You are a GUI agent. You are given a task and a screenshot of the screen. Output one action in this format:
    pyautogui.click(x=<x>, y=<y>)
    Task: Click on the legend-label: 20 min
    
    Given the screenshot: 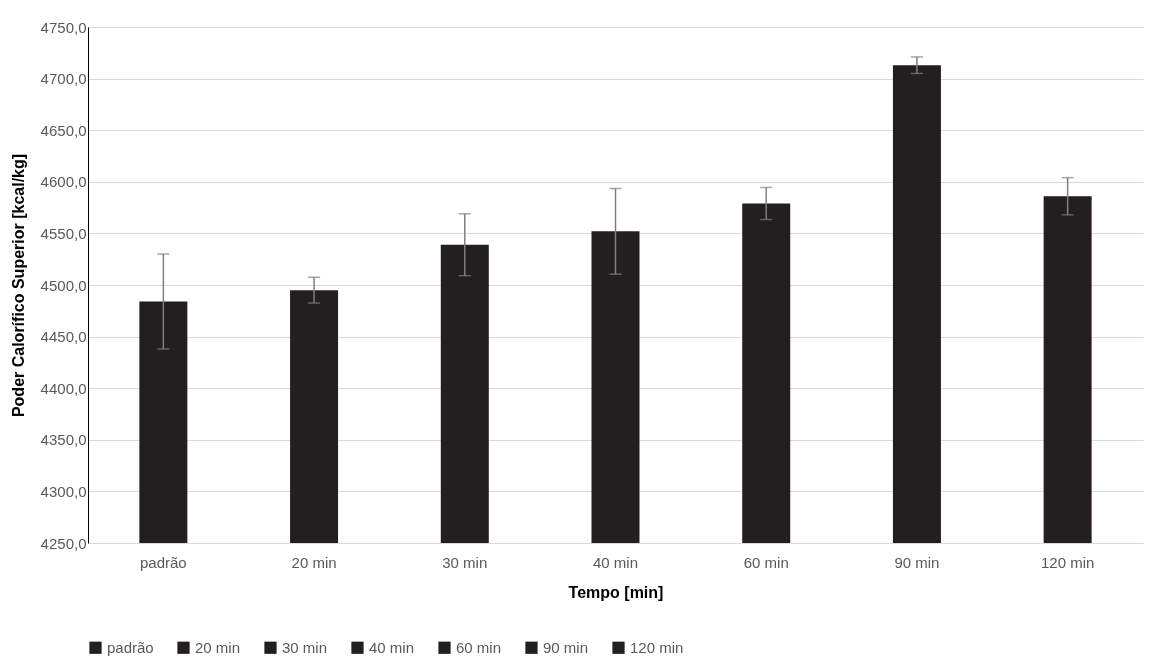 What is the action you would take?
    pyautogui.click(x=218, y=647)
    